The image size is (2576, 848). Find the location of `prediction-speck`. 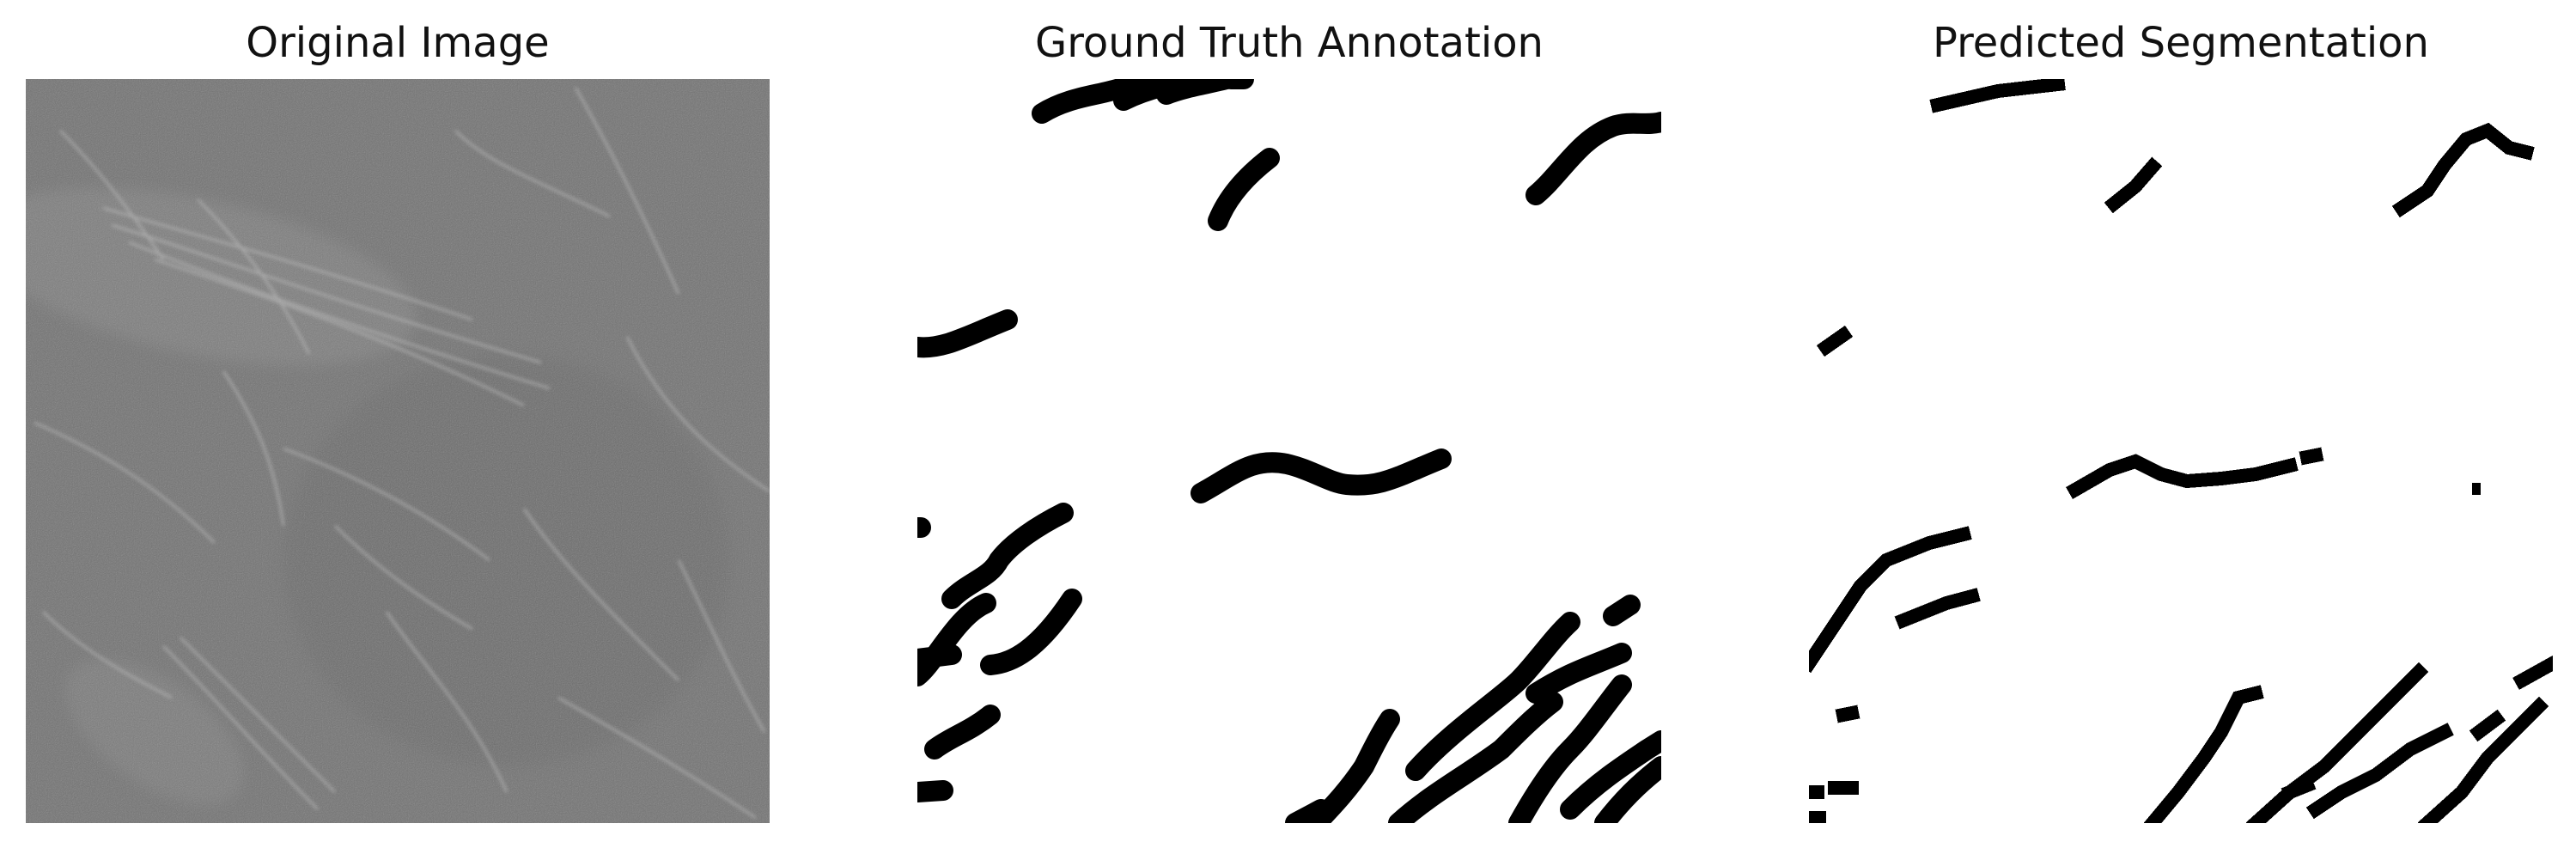

prediction-speck is located at coordinates (2476, 489).